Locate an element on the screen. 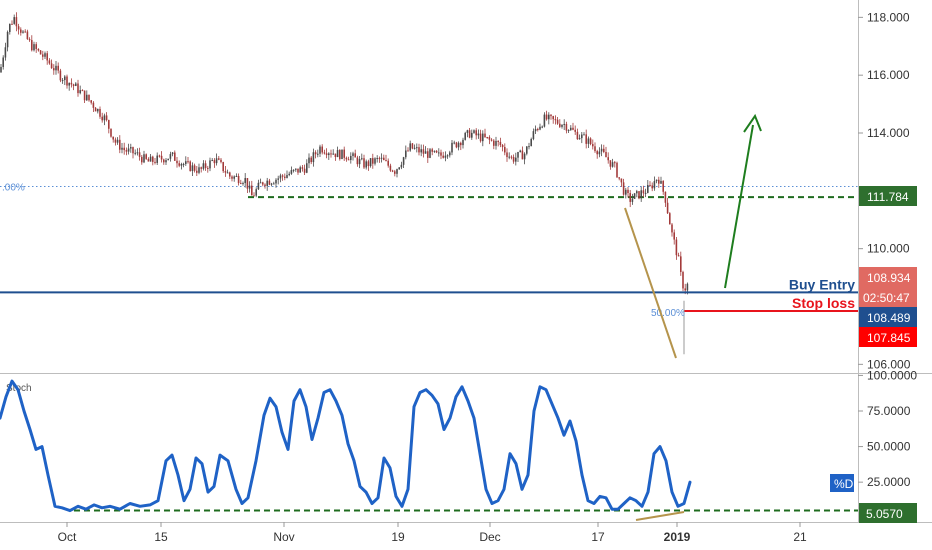 This screenshot has height=550, width=932. target-arrow is located at coordinates (743, 201).